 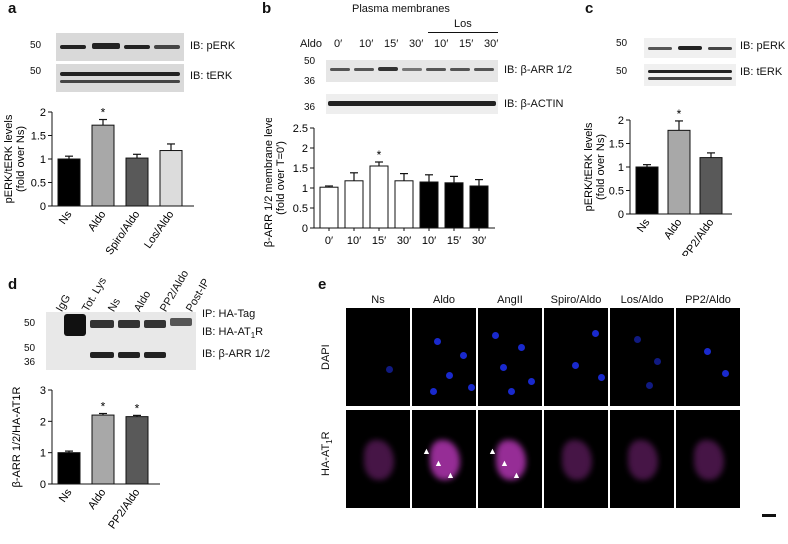 What do you see at coordinates (576, 300) in the screenshot?
I see `panel-e-column-label: Spiro/Aldo` at bounding box center [576, 300].